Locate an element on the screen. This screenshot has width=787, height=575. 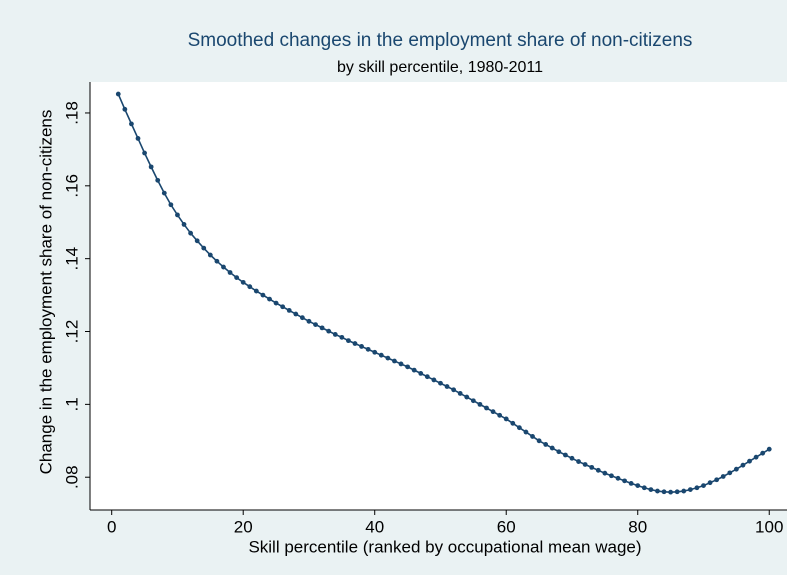
y-tick-label: .12 is located at coordinates (71, 332).